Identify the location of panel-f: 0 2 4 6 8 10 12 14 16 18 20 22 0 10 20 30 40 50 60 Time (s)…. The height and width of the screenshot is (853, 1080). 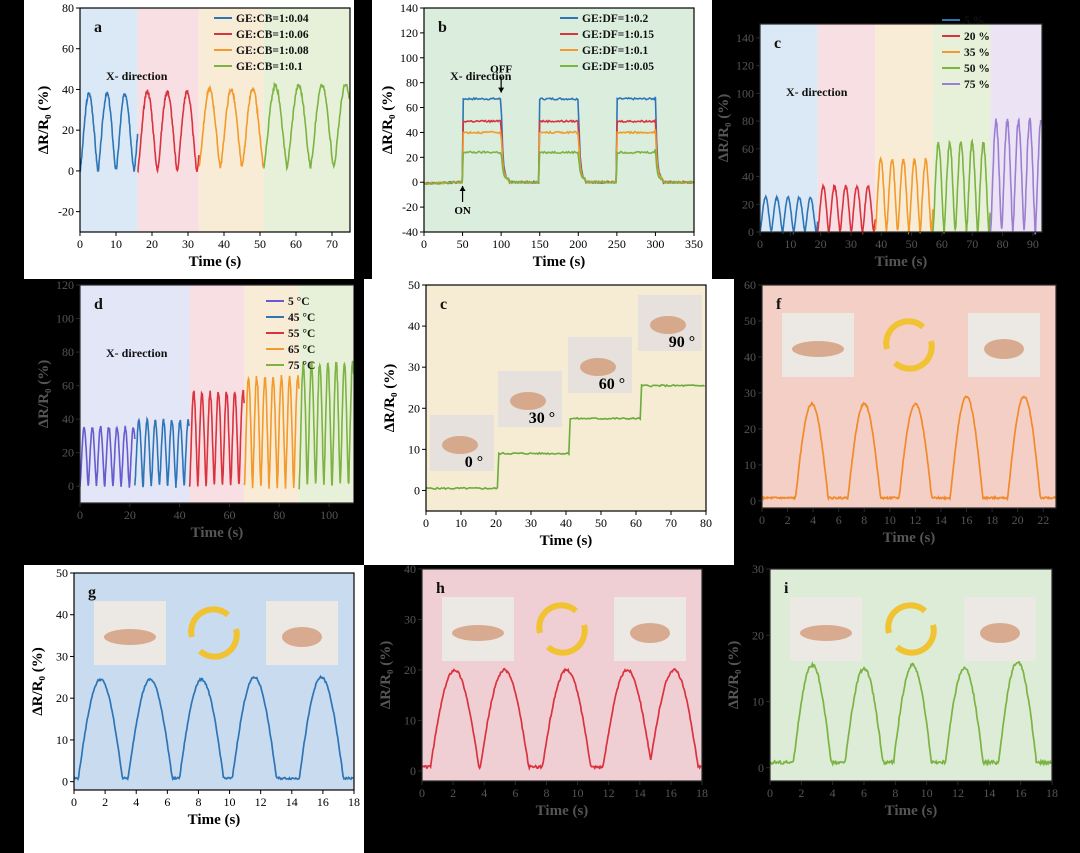
(899, 422).